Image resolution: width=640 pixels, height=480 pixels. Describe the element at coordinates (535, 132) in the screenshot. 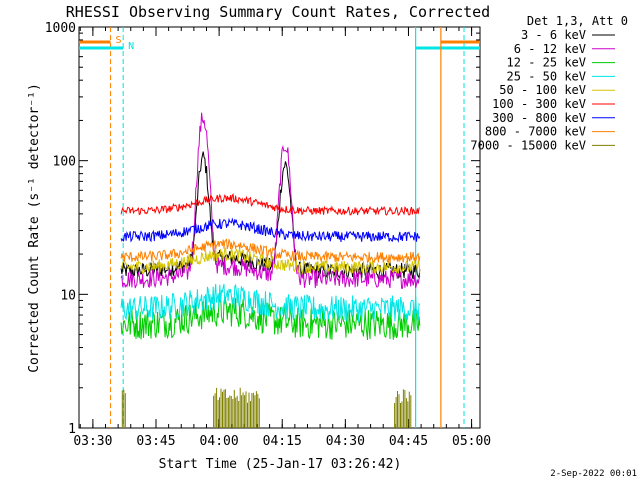

I see `legend-label: 800 - 7000 keV` at that location.